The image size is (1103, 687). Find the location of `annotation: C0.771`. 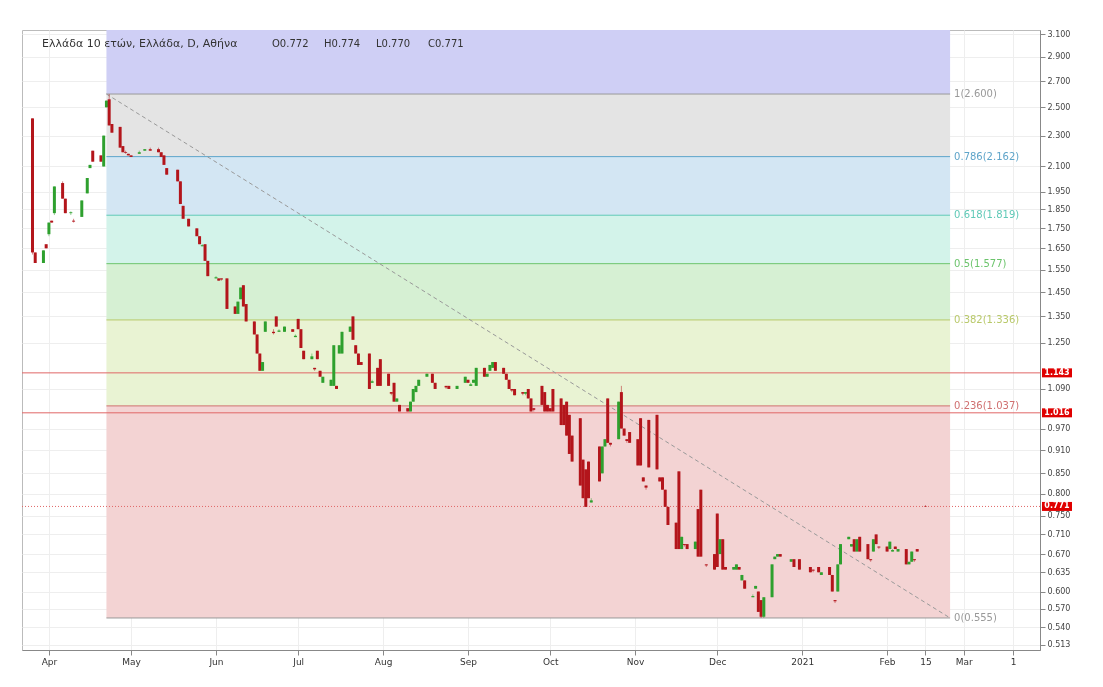

annotation: C0.771 is located at coordinates (446, 43).